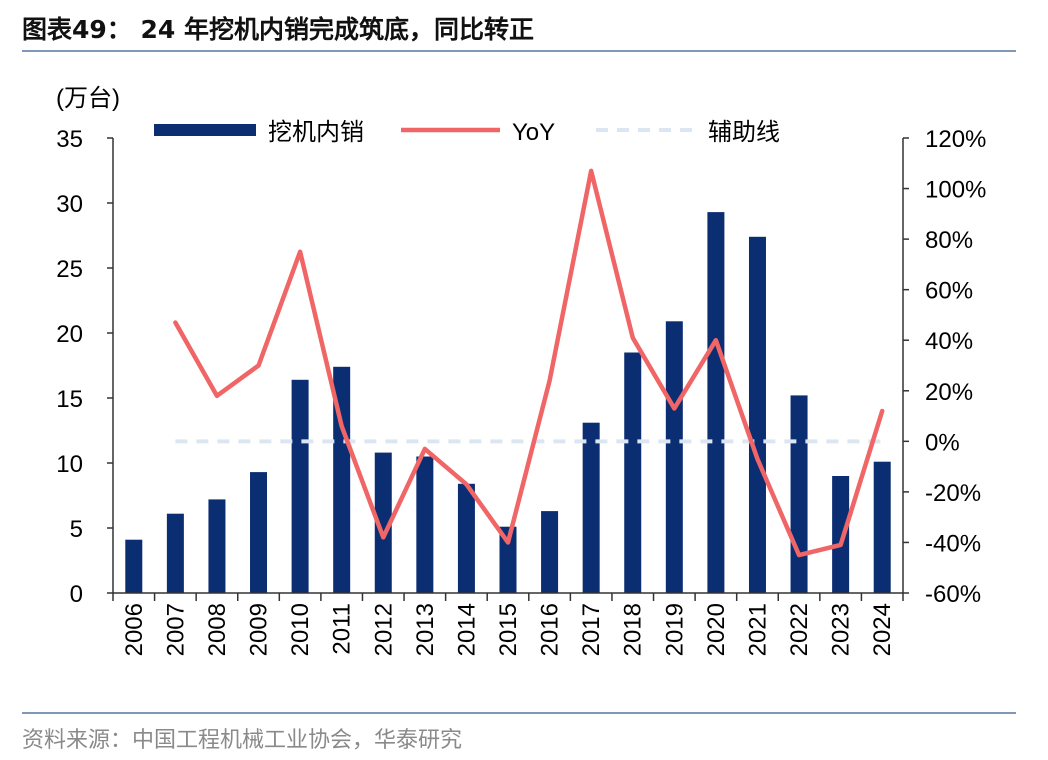 The height and width of the screenshot is (760, 1048). Describe the element at coordinates (674, 629) in the screenshot. I see `x-tick-label-2019: 2019` at that location.